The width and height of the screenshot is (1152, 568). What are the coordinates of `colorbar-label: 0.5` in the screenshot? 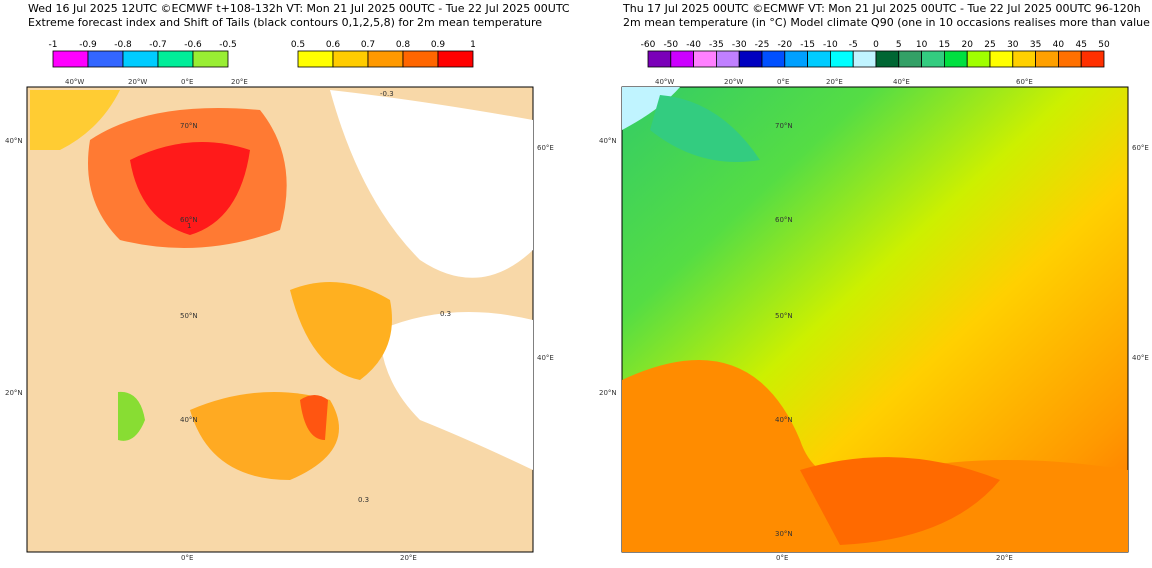 It's located at (298, 45).